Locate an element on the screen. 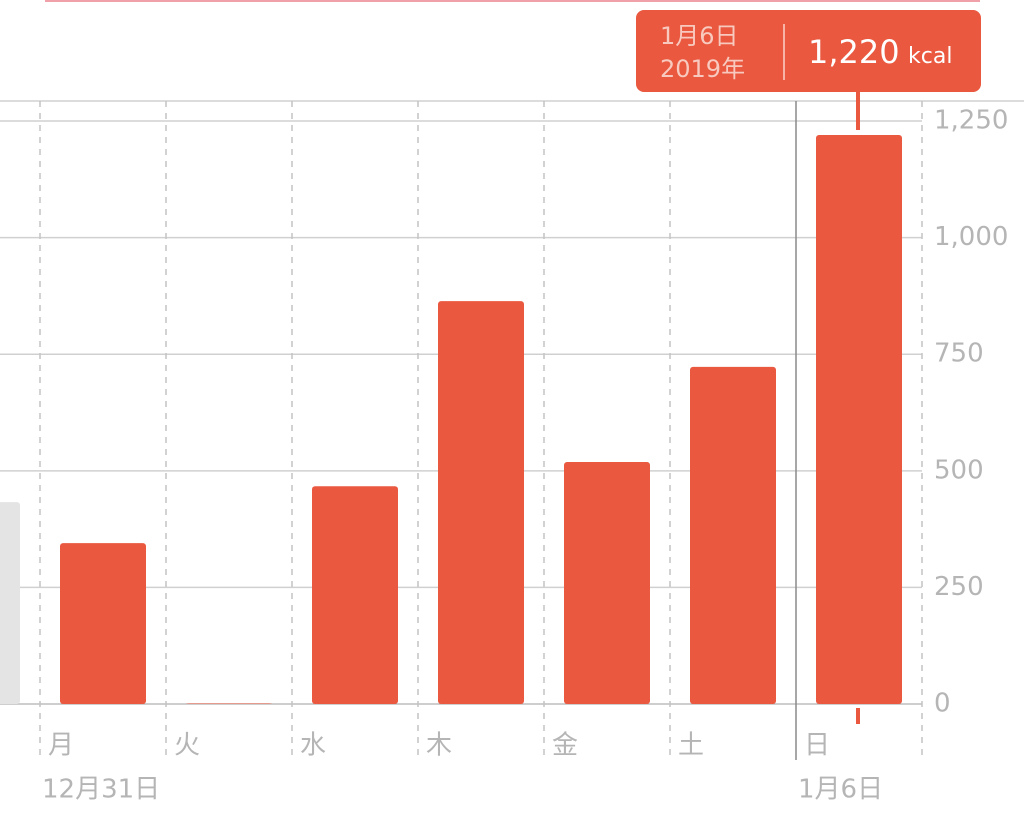 The width and height of the screenshot is (1024, 815). tooltip-value: 1,220 is located at coordinates (854, 52).